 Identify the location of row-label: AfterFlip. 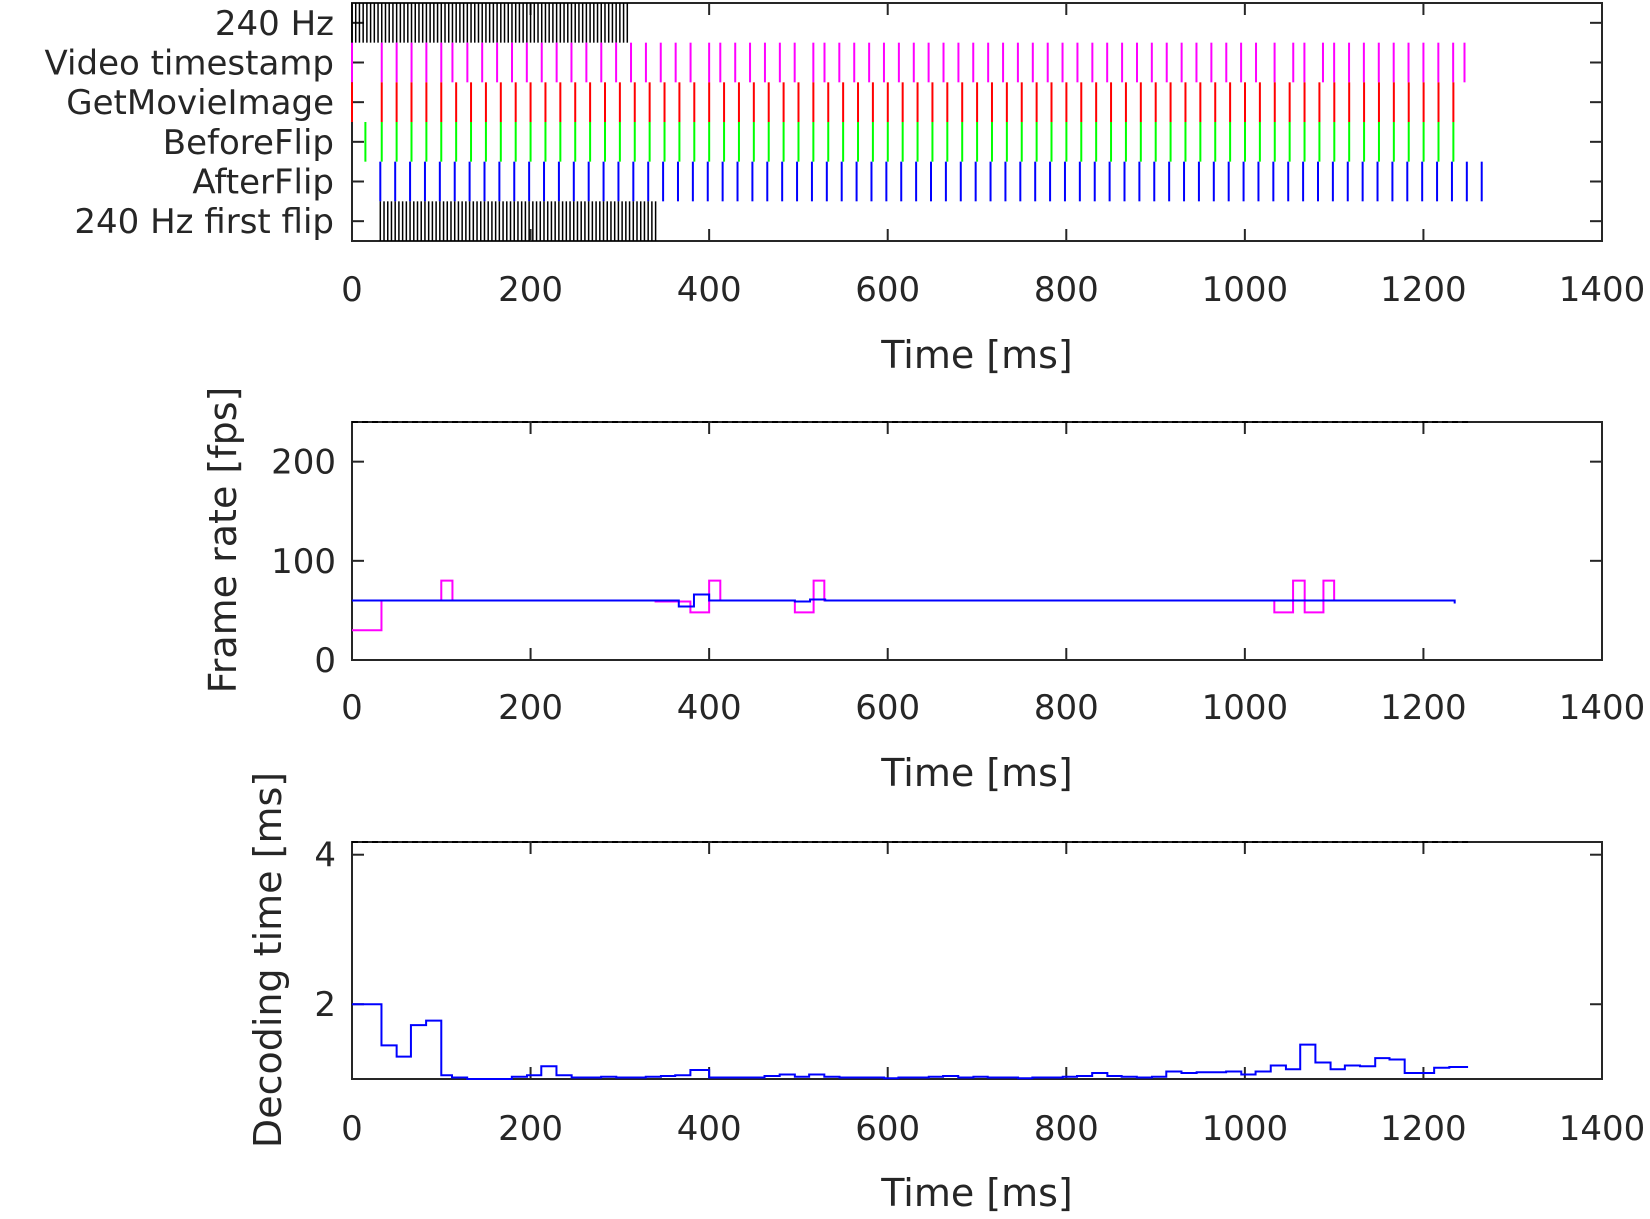
(263, 183).